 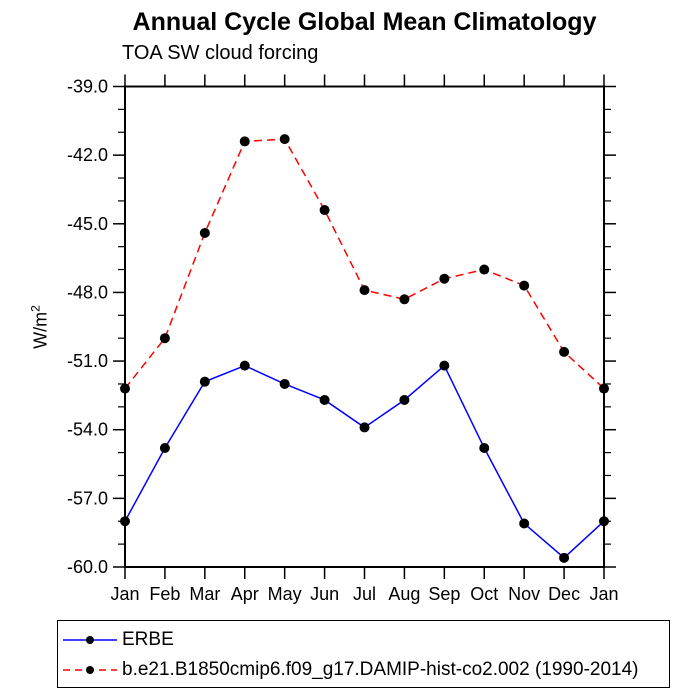 I want to click on y-tick-label: -60.0, so click(x=87, y=567).